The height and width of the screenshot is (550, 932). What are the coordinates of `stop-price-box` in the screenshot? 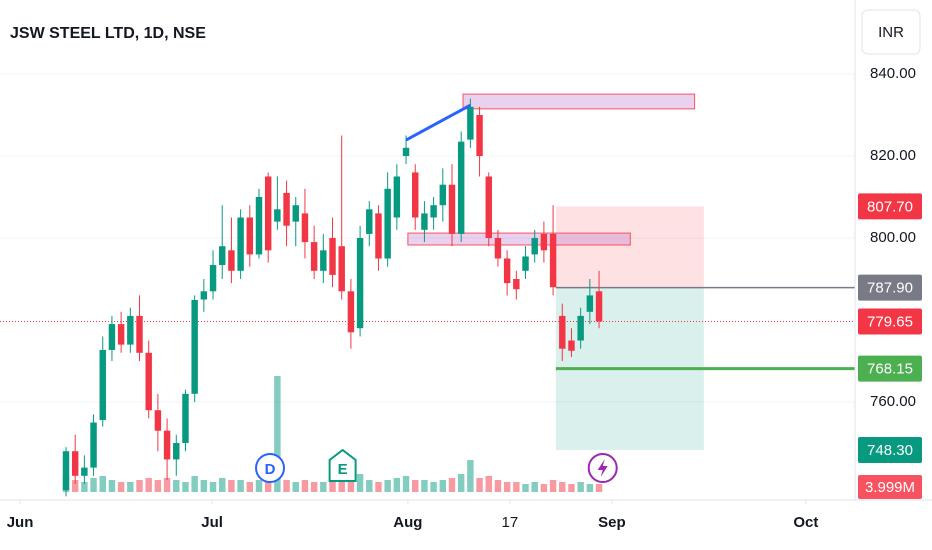 It's located at (890, 206).